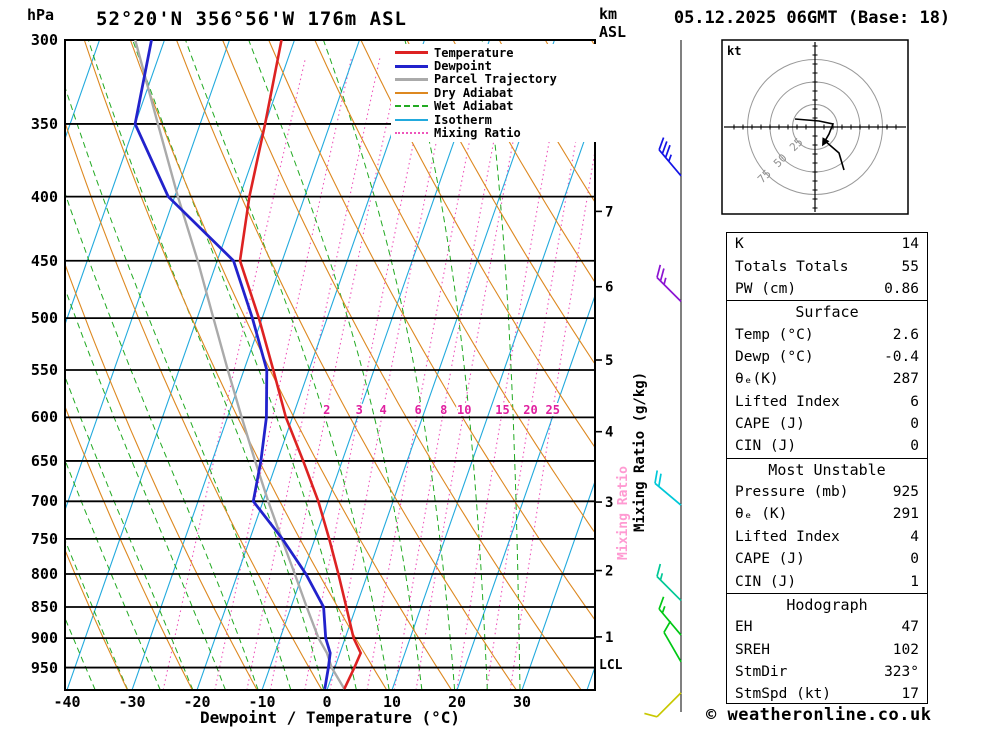  What do you see at coordinates (827, 334) in the screenshot?
I see `table-row: Temp (°C) 2.6` at bounding box center [827, 334].